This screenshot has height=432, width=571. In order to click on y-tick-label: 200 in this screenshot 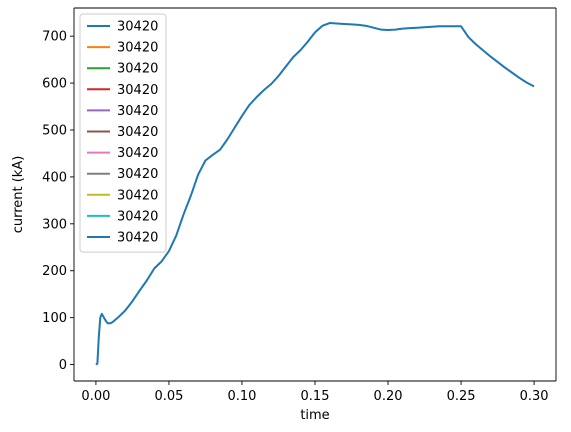, I will do `click(54, 271)`.